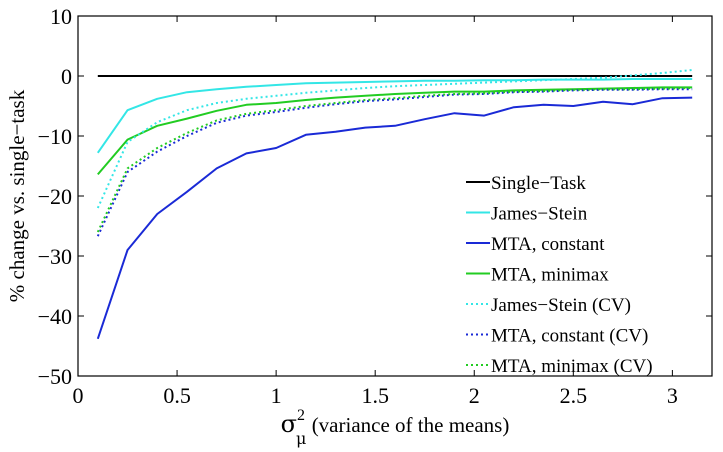 The height and width of the screenshot is (452, 723). I want to click on y-tick-label: 10, so click(61, 16).